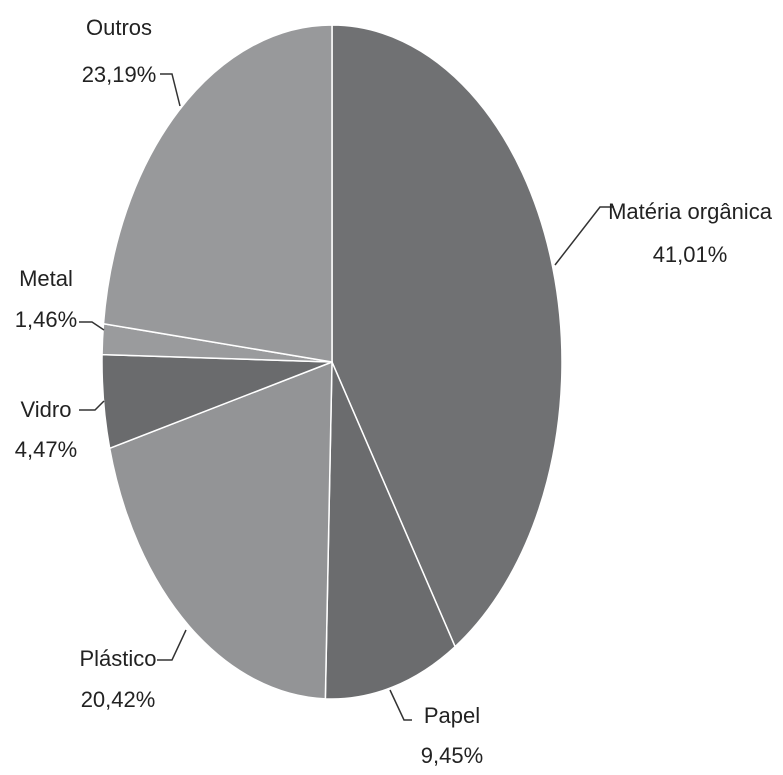 This screenshot has width=783, height=775. What do you see at coordinates (46, 278) in the screenshot?
I see `slice-label-metal-name: Metal` at bounding box center [46, 278].